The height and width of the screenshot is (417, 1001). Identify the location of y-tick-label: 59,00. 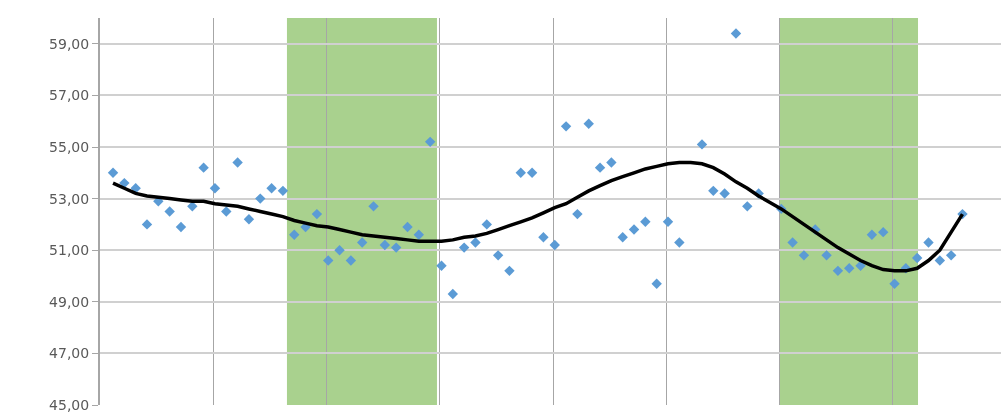
(69, 43).